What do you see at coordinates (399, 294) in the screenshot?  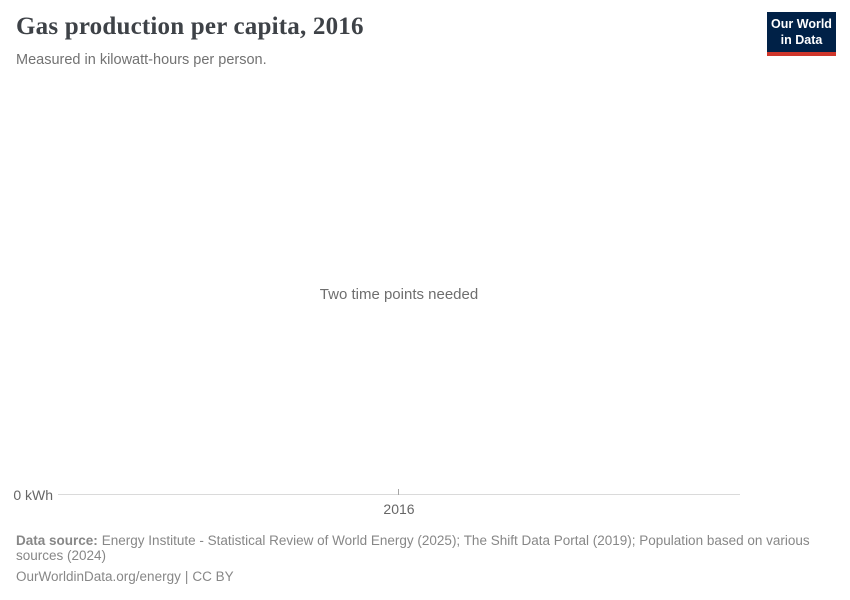 I see `empty-state-message: Two time points needed` at bounding box center [399, 294].